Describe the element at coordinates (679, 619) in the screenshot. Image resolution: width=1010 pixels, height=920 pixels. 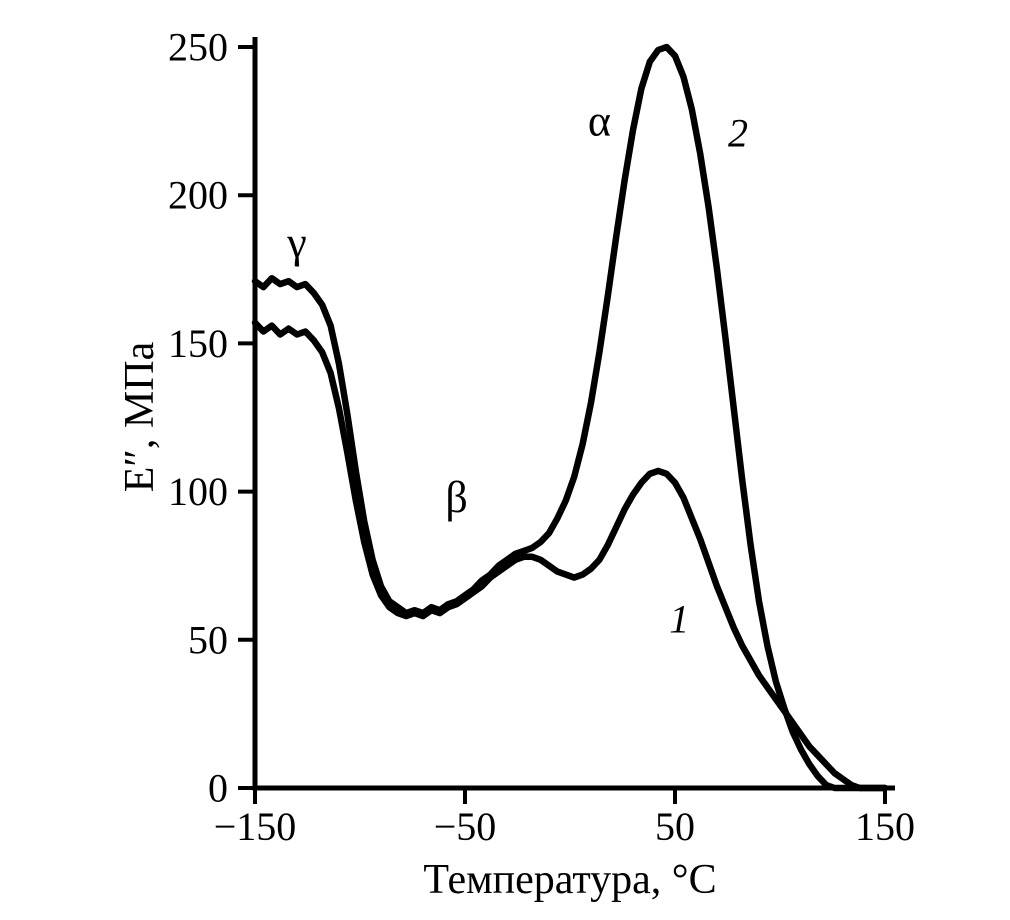
I see `annotation-1: 1` at that location.